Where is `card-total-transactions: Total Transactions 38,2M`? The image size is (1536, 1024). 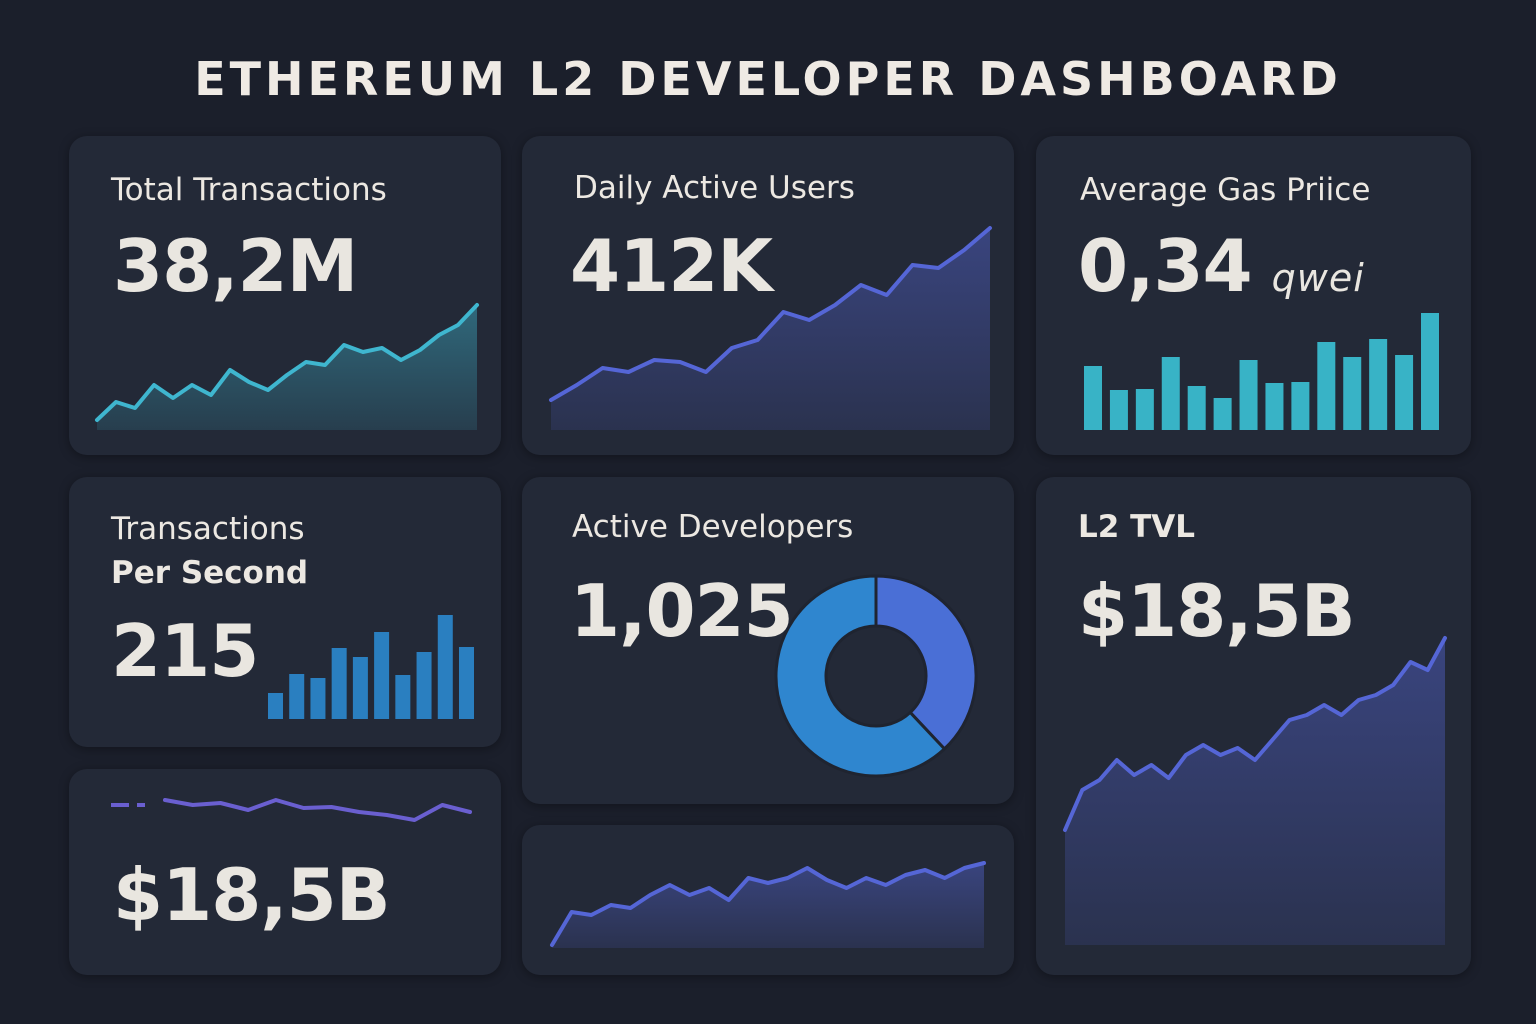
card-total-transactions: Total Transactions 38,2M is located at coordinates (285, 295).